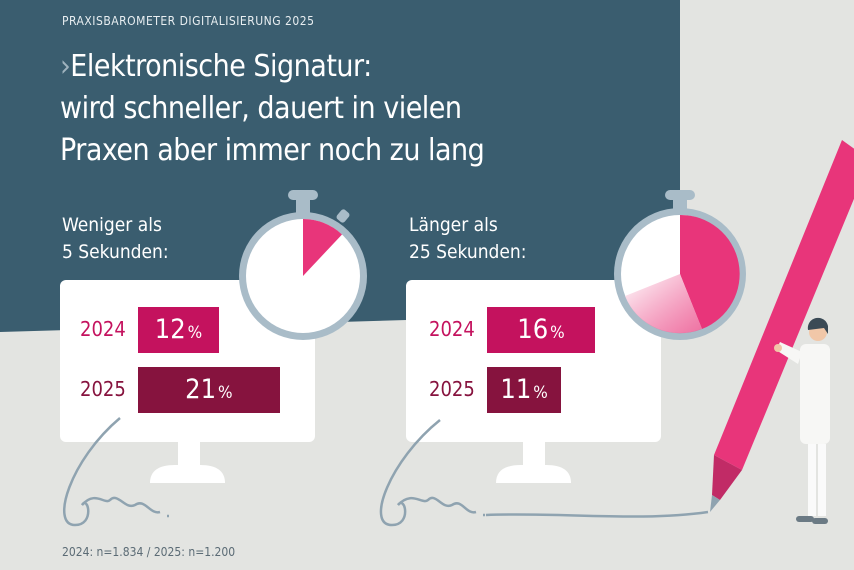 This screenshot has height=570, width=854. What do you see at coordinates (170, 329) in the screenshot?
I see `bar-value-label: 12` at bounding box center [170, 329].